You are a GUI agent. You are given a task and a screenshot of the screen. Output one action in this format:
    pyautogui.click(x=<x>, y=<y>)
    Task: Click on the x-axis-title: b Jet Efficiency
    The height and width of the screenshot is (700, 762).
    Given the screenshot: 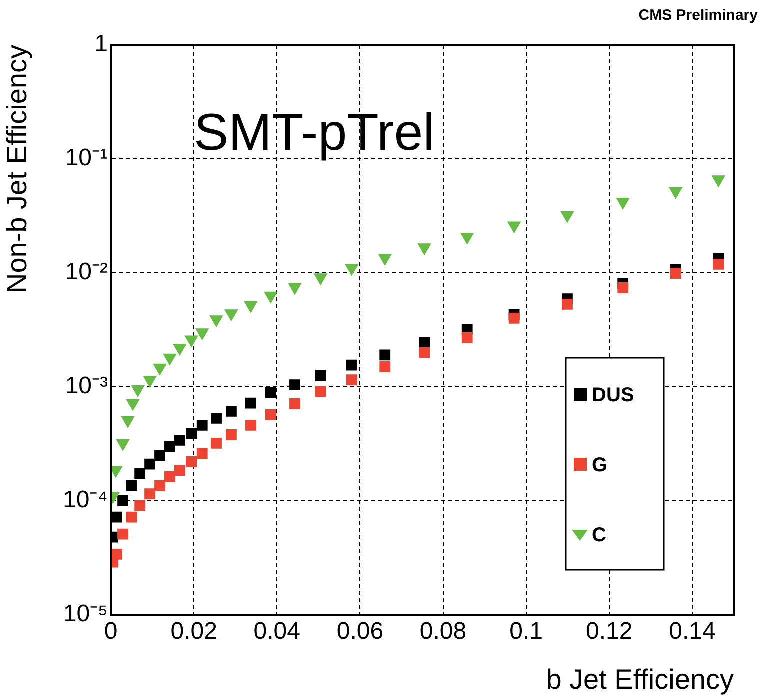 What is the action you would take?
    pyautogui.click(x=640, y=679)
    